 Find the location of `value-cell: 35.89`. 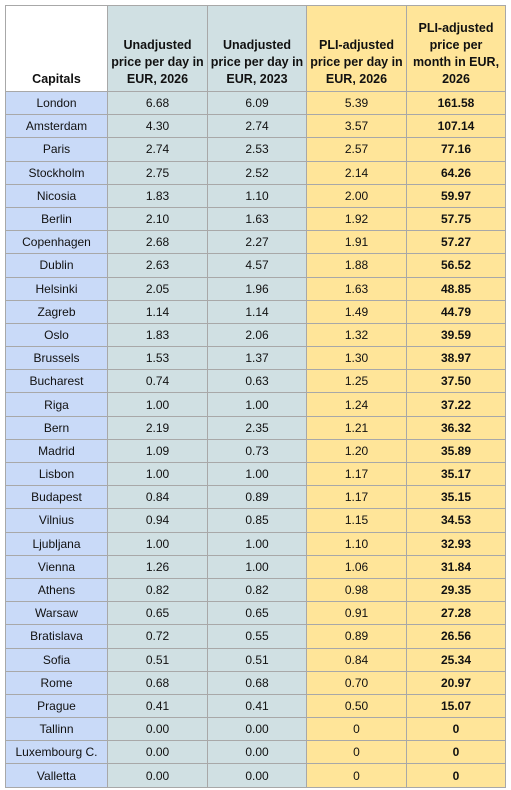

value-cell: 35.89 is located at coordinates (456, 451).